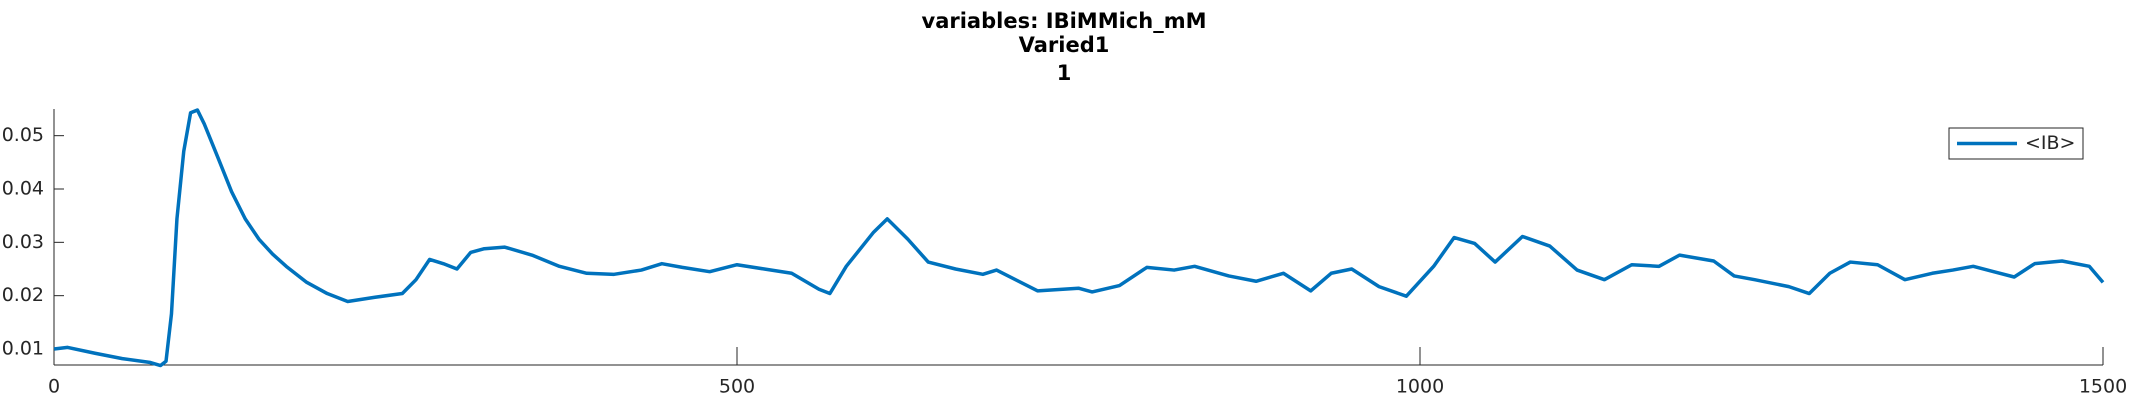 The height and width of the screenshot is (400, 2133). I want to click on y-tick-label: 0.03, so click(23, 242).